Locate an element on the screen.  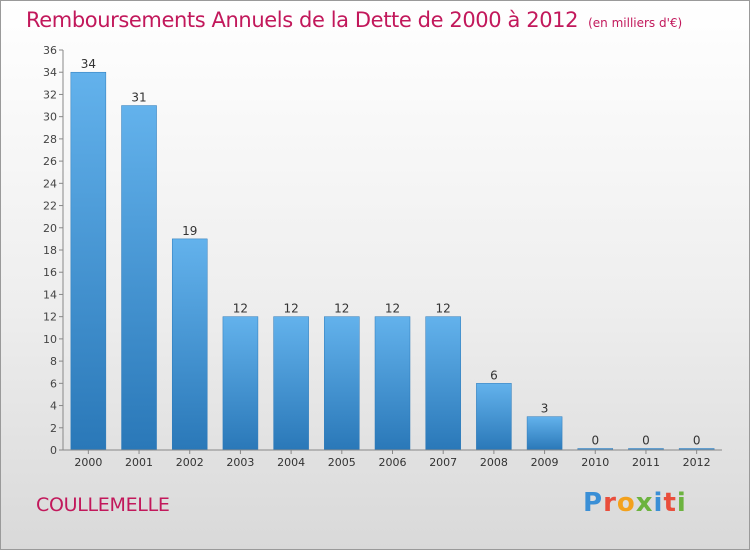
commune-name: COULLEMELLE is located at coordinates (103, 505).